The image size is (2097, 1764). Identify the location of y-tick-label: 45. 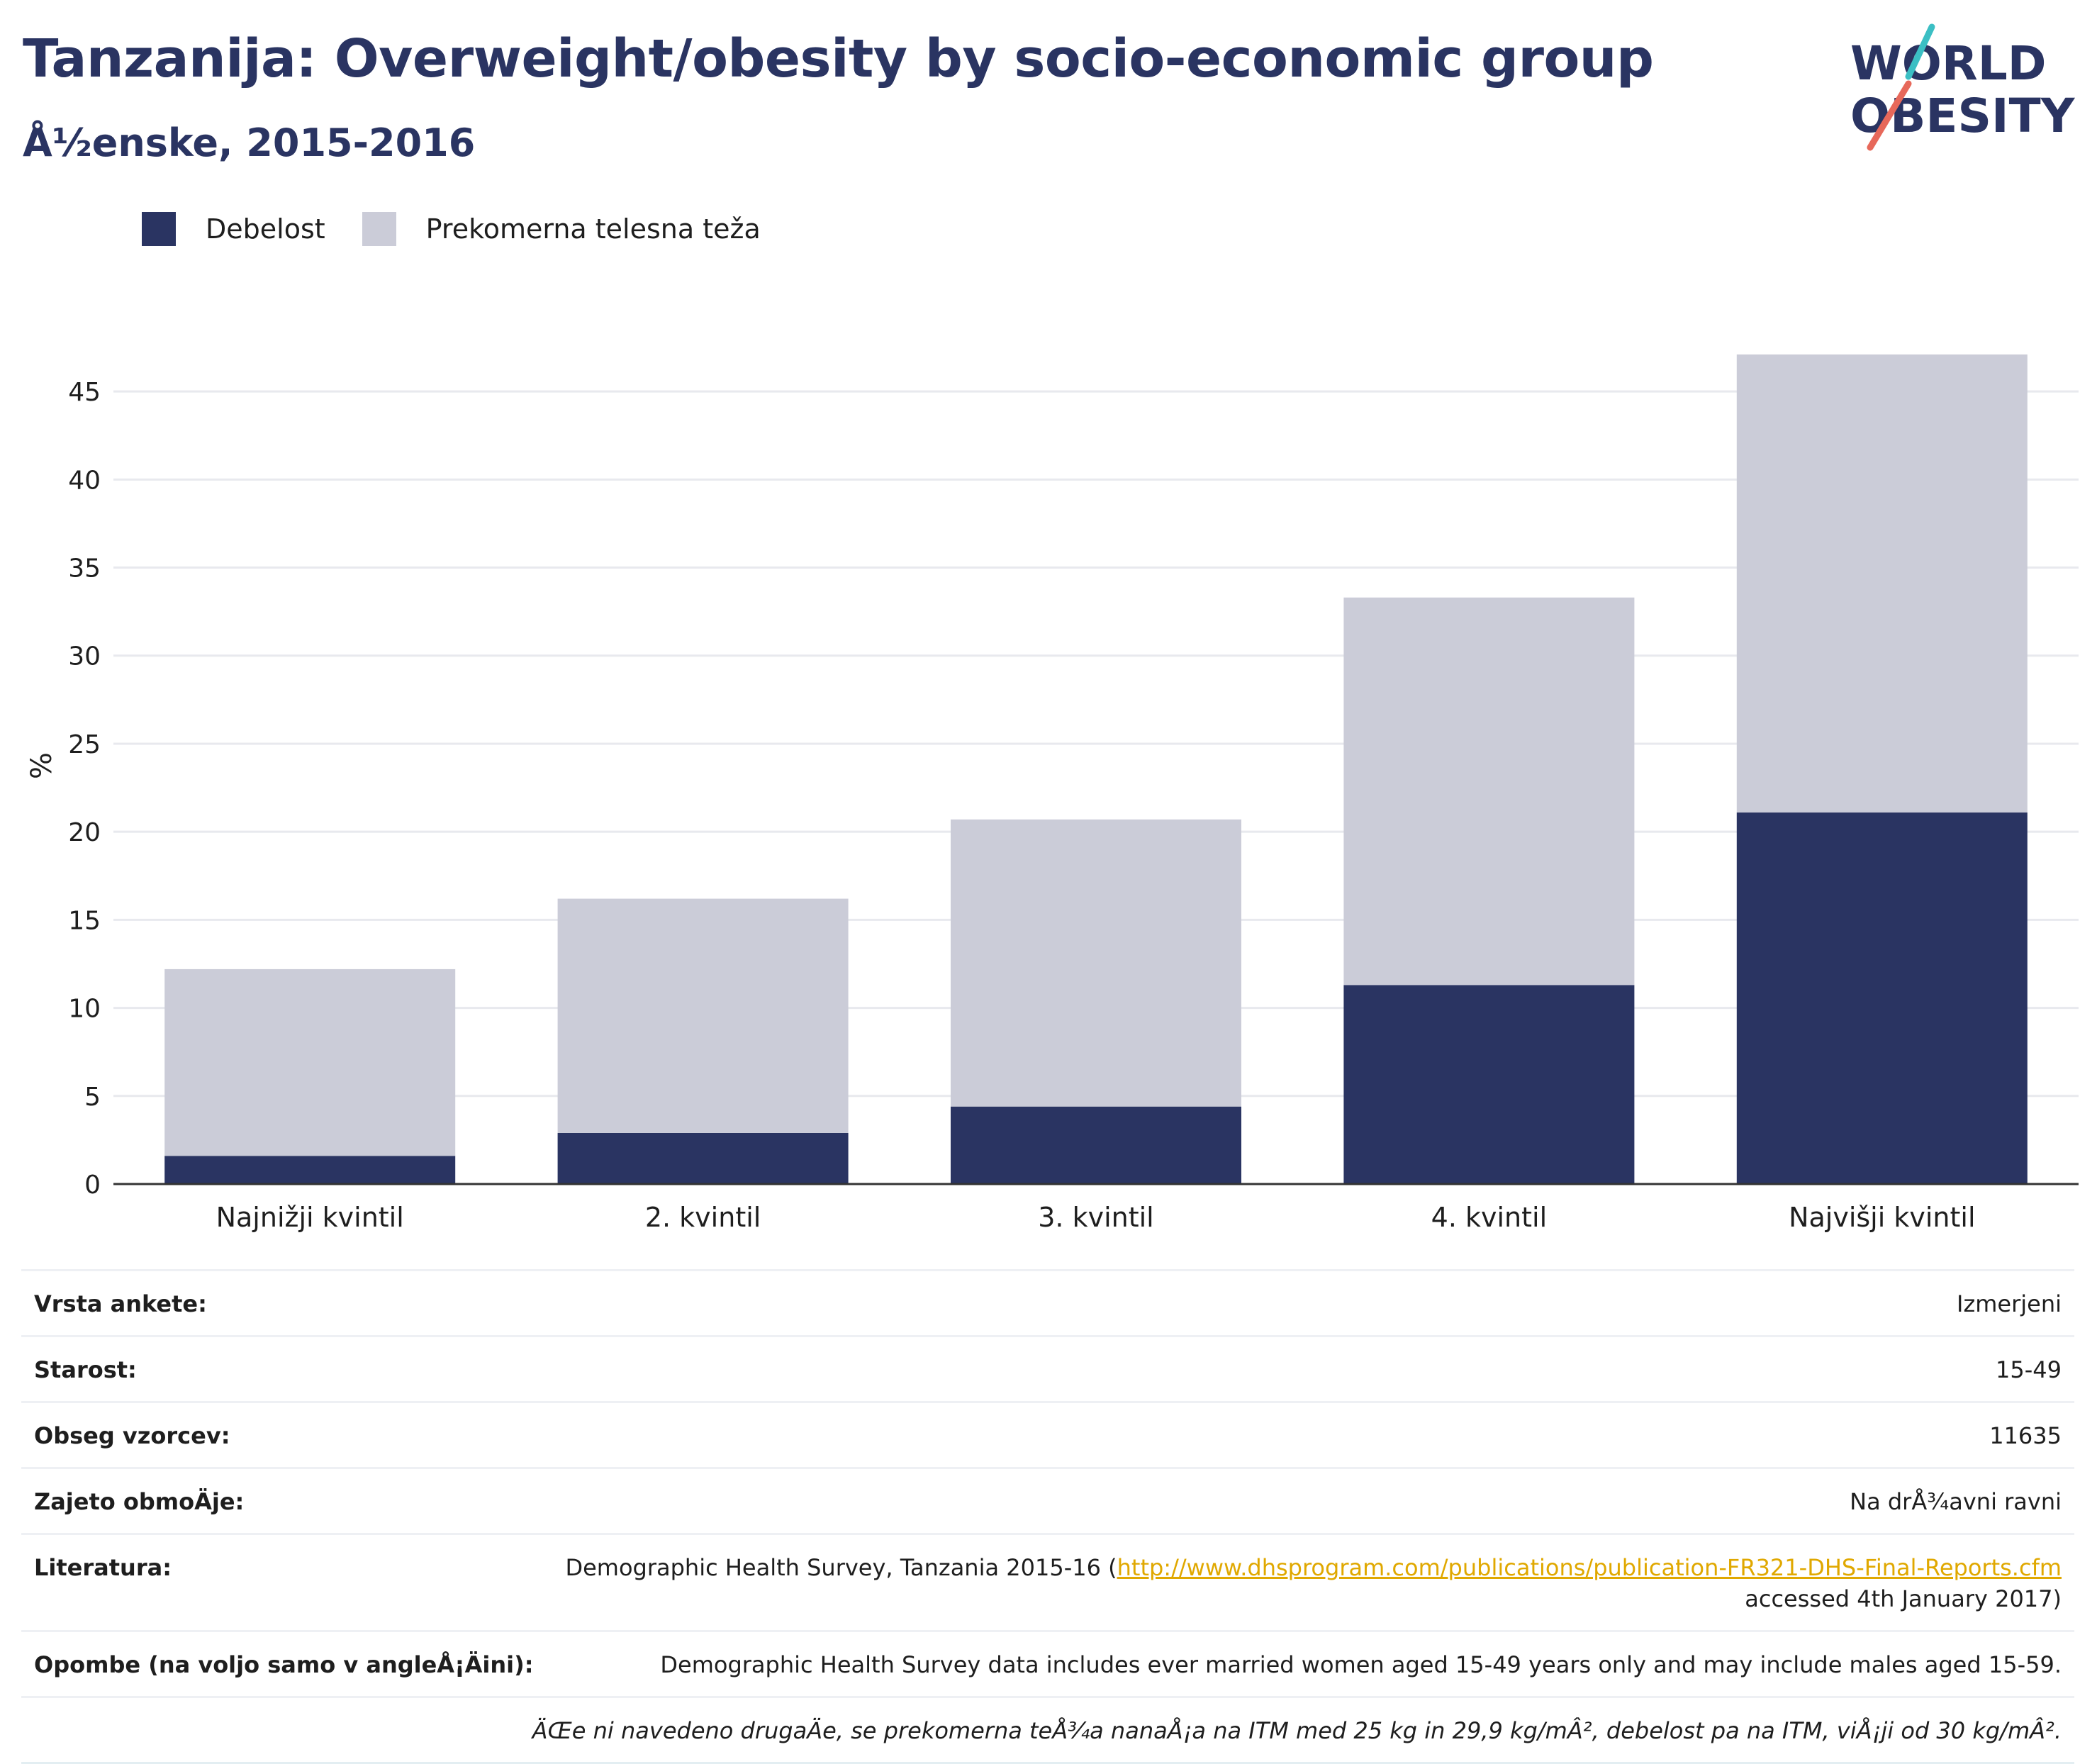
(84, 392).